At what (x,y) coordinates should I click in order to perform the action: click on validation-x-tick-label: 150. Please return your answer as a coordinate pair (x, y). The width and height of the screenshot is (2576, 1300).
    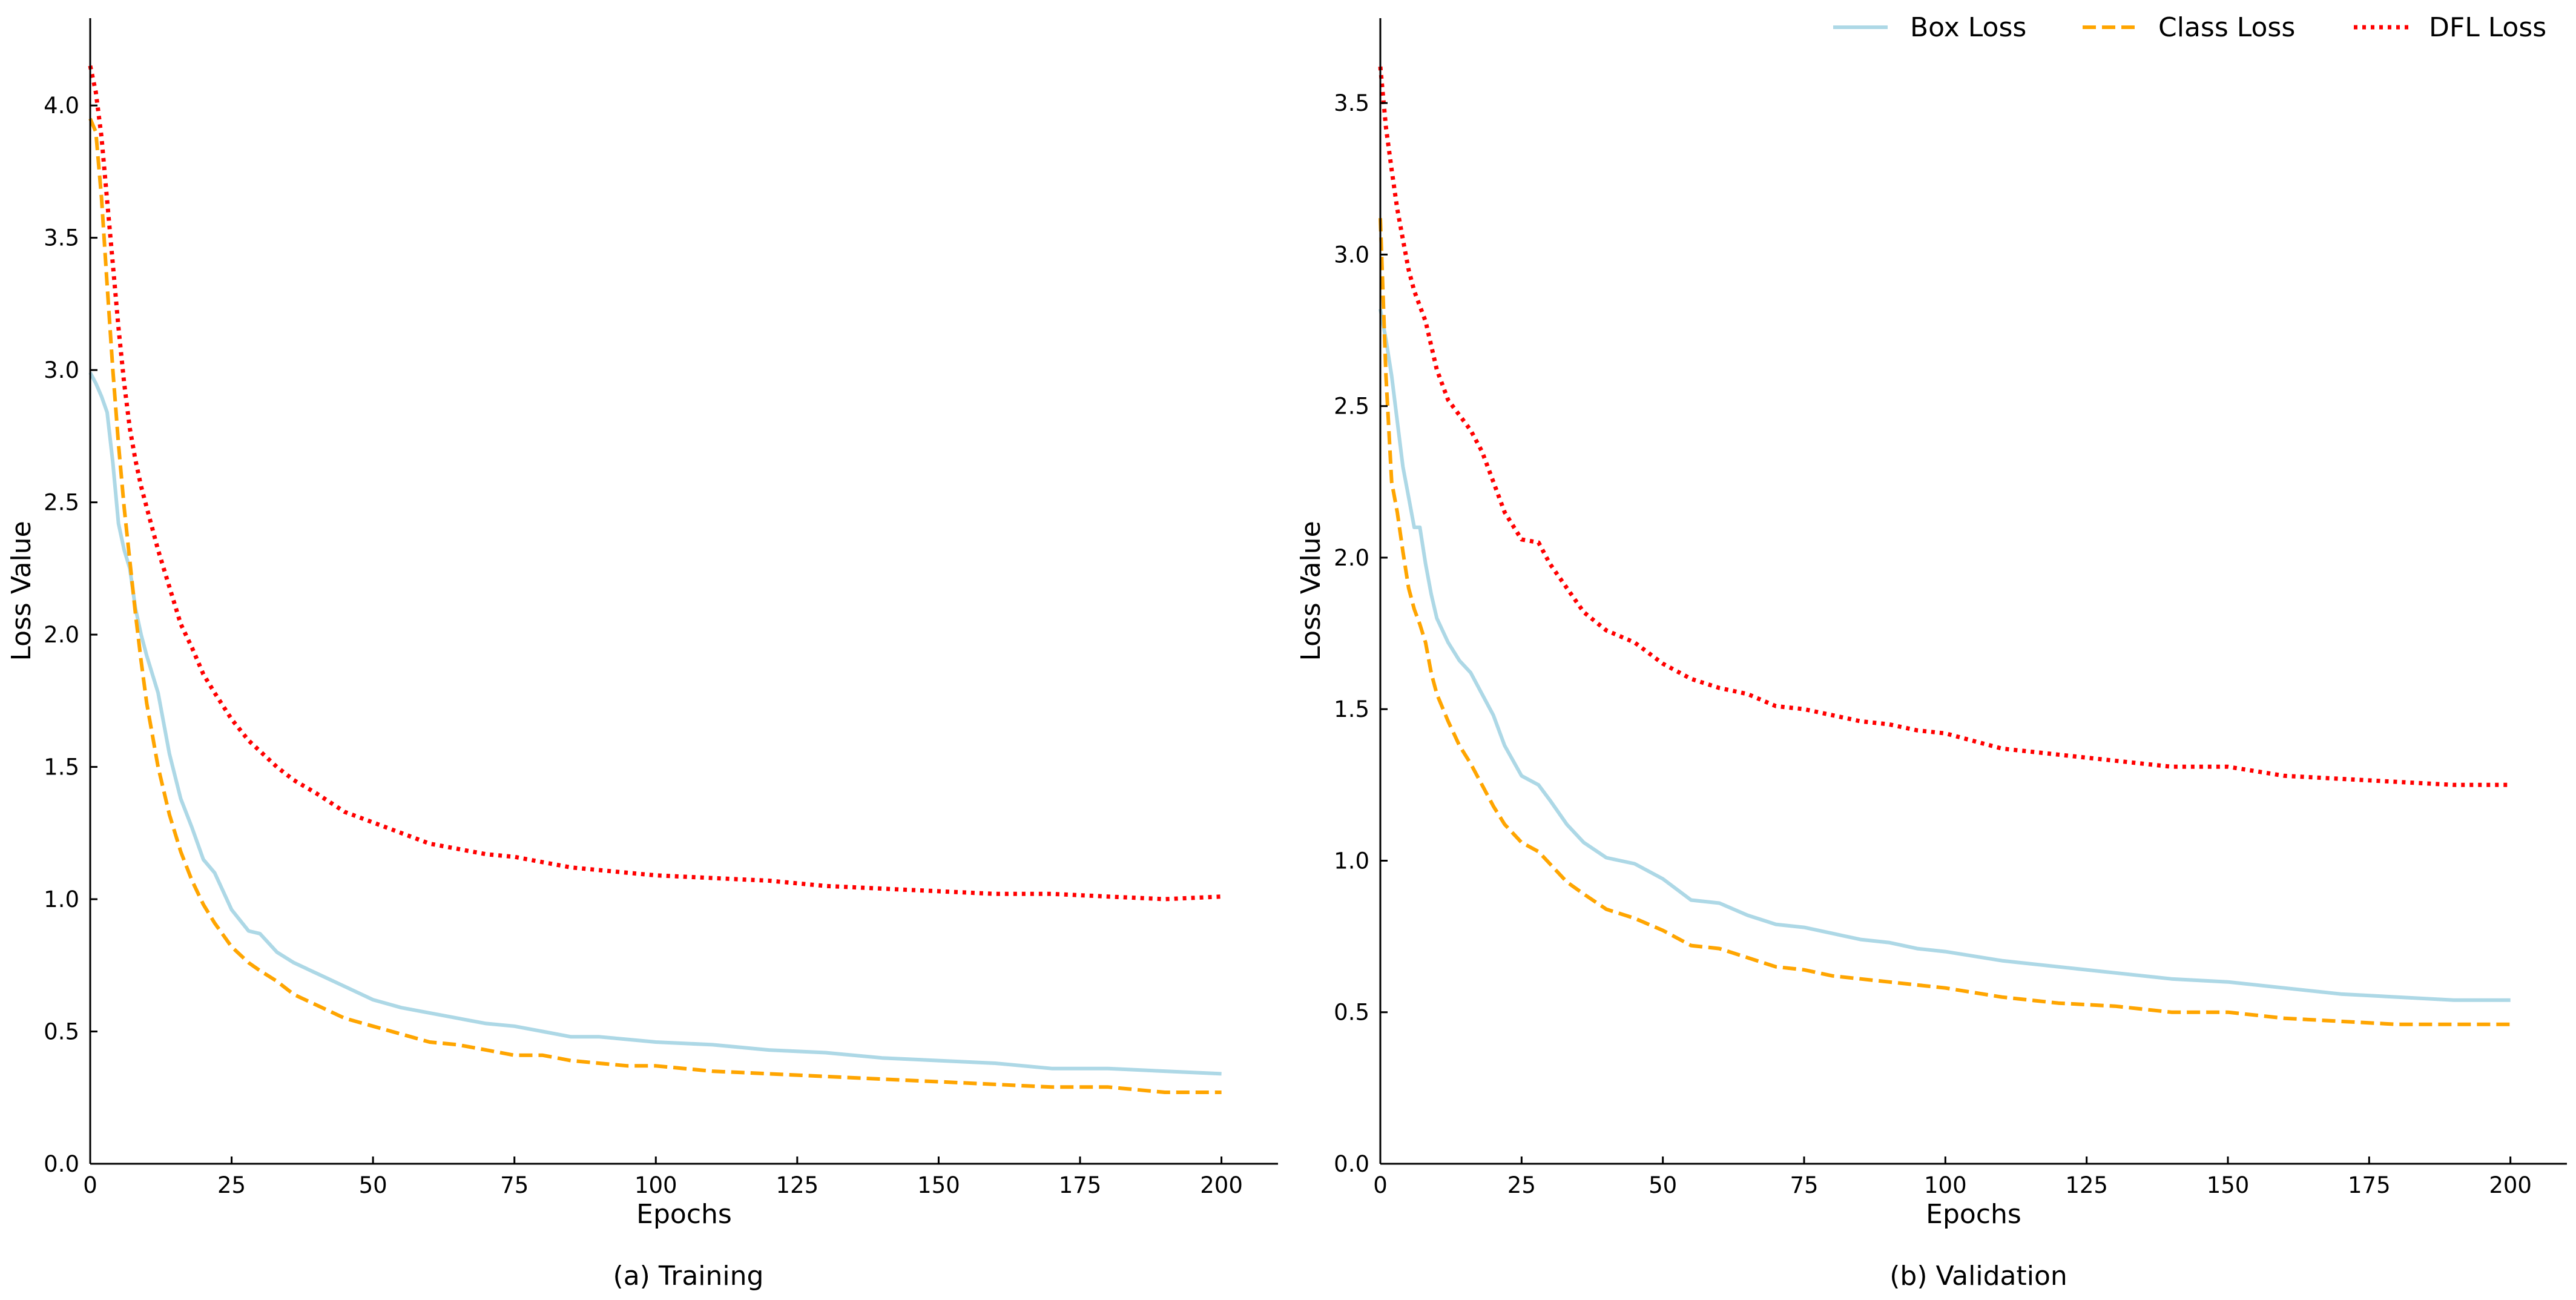
    Looking at the image, I should click on (2228, 1185).